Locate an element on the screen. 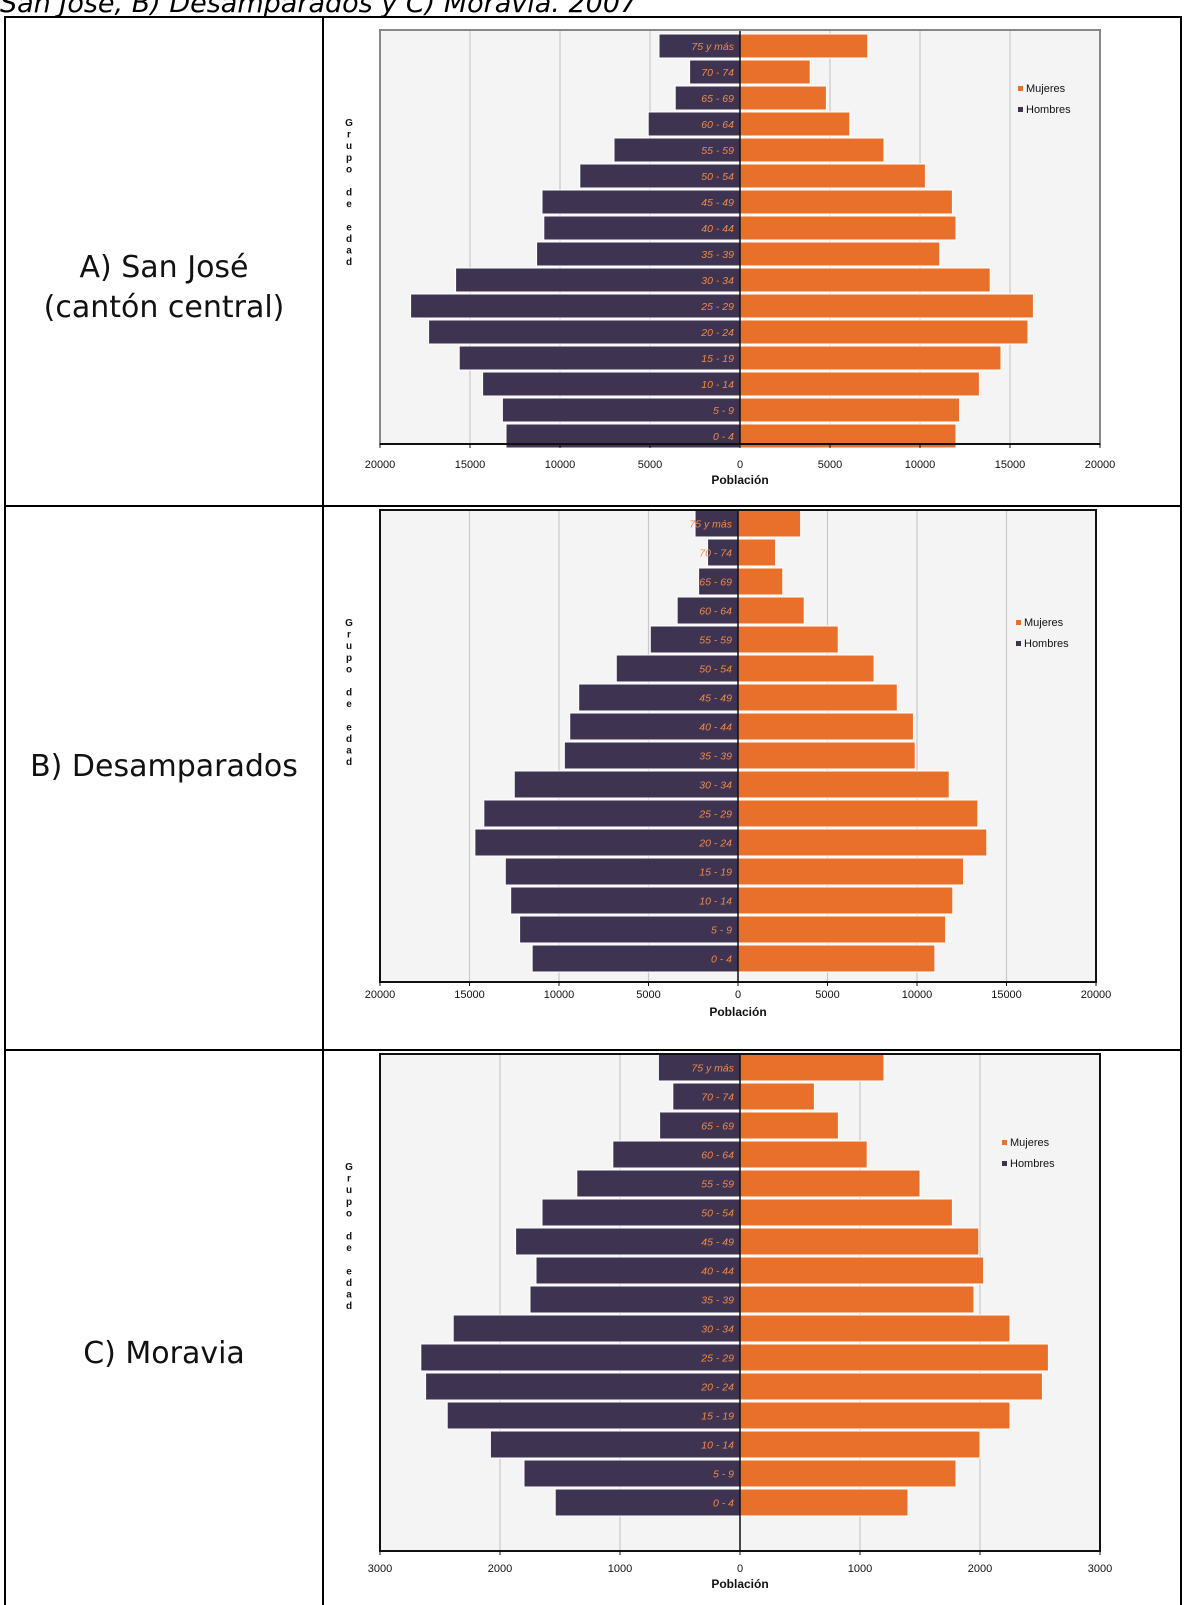 The height and width of the screenshot is (1605, 1184). age-group-label: 20 - 24 is located at coordinates (715, 844).